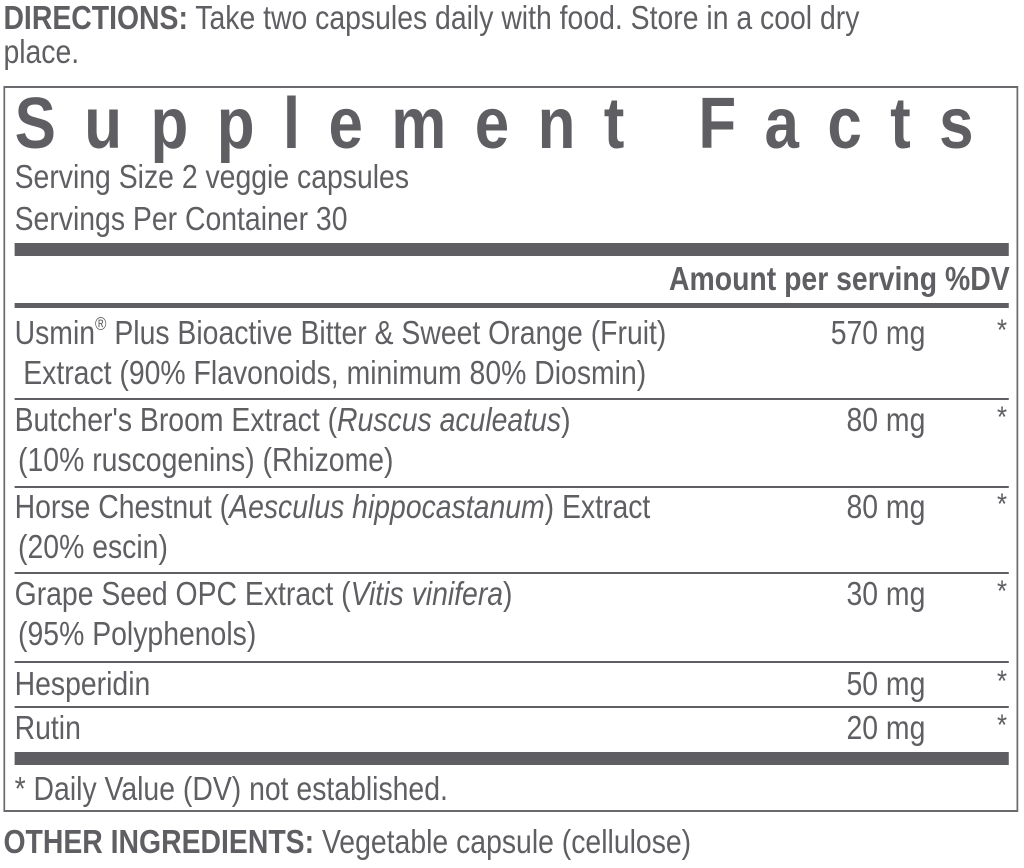 The image size is (1024, 868). What do you see at coordinates (803, 278) in the screenshot?
I see `amount-header: Amount per serving` at bounding box center [803, 278].